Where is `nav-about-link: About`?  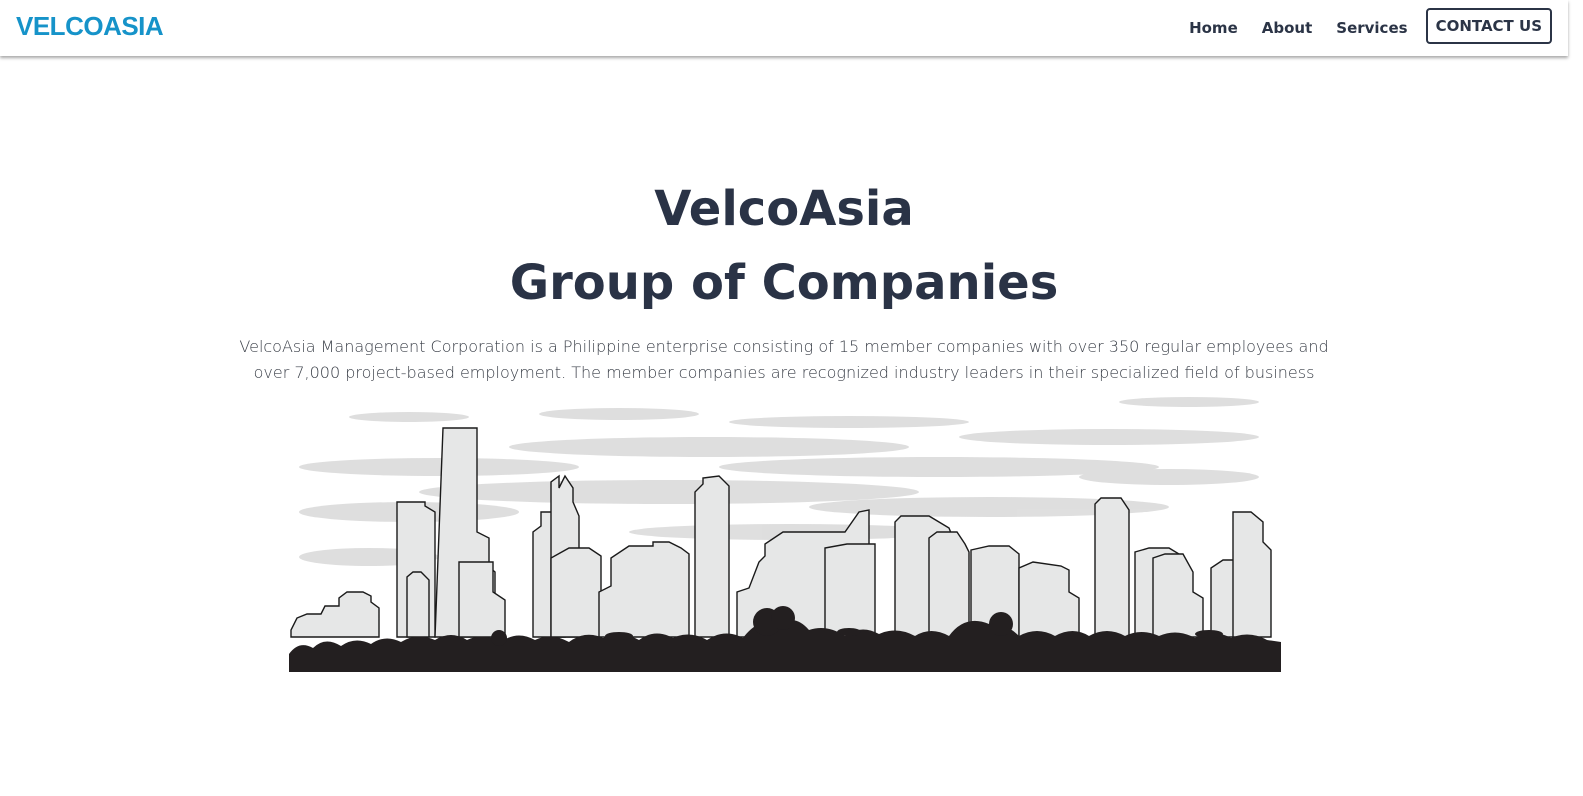 nav-about-link: About is located at coordinates (1287, 28).